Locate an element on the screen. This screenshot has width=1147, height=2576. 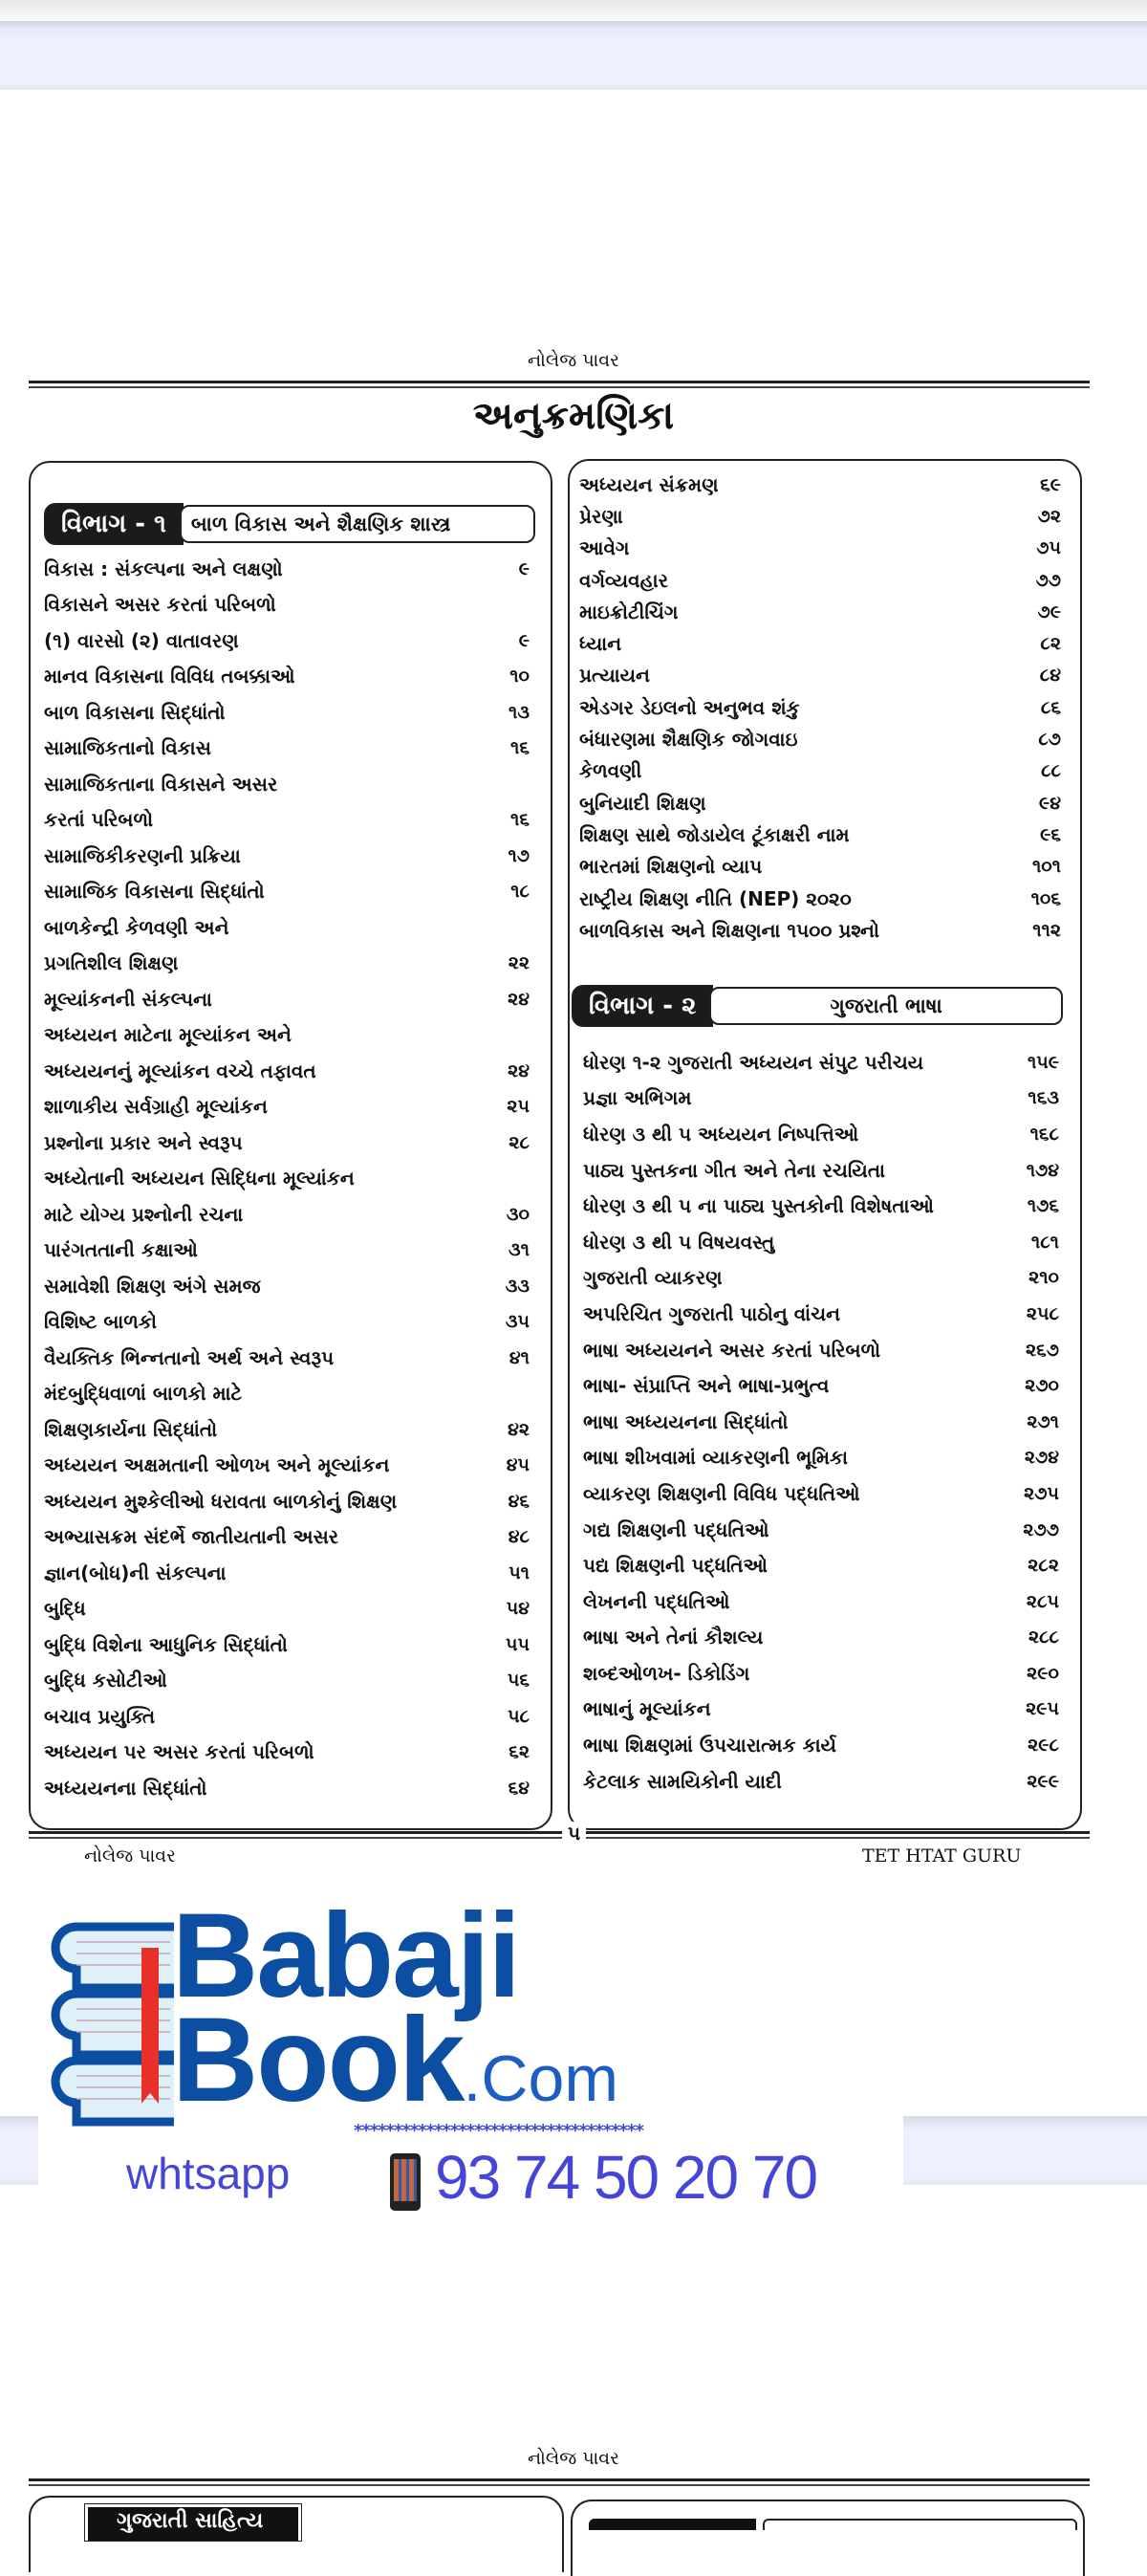
toc-entry-page: ૯૬ is located at coordinates (1050, 834).